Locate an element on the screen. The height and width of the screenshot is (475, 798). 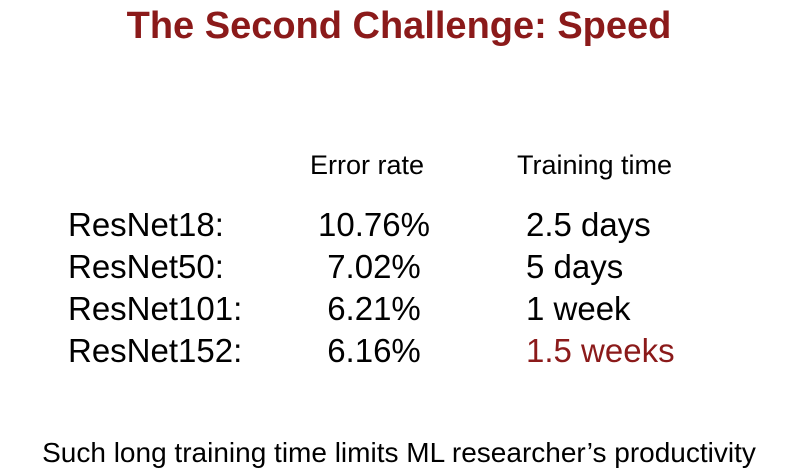
error-rate-value: 6.16% is located at coordinates (374, 350).